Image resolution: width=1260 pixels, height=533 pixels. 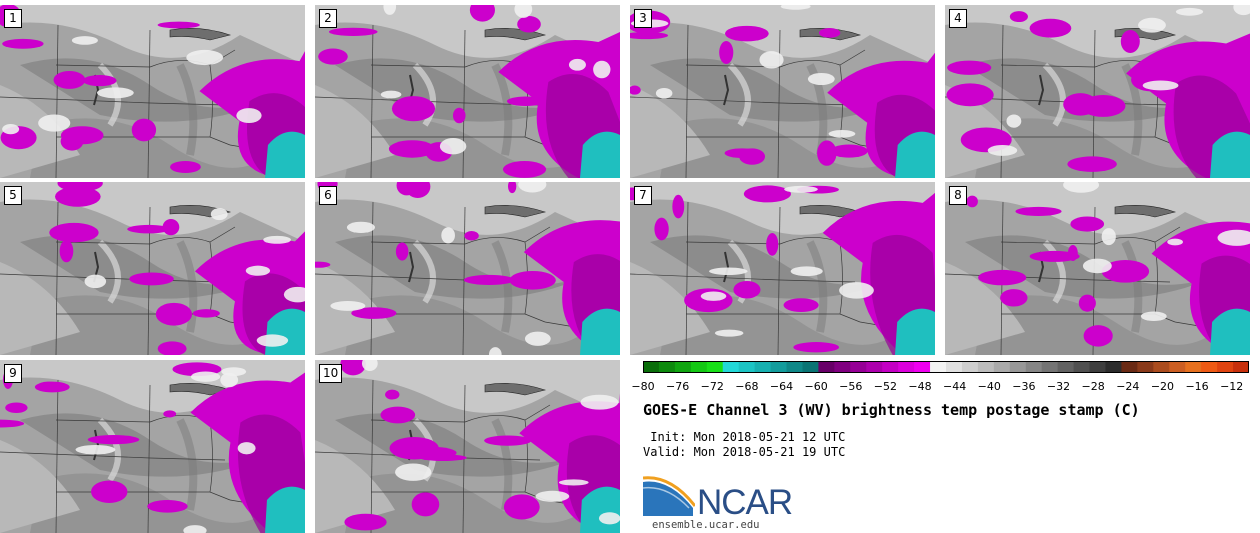 I want to click on colorbar-tick-label: −12, so click(x=1232, y=386).